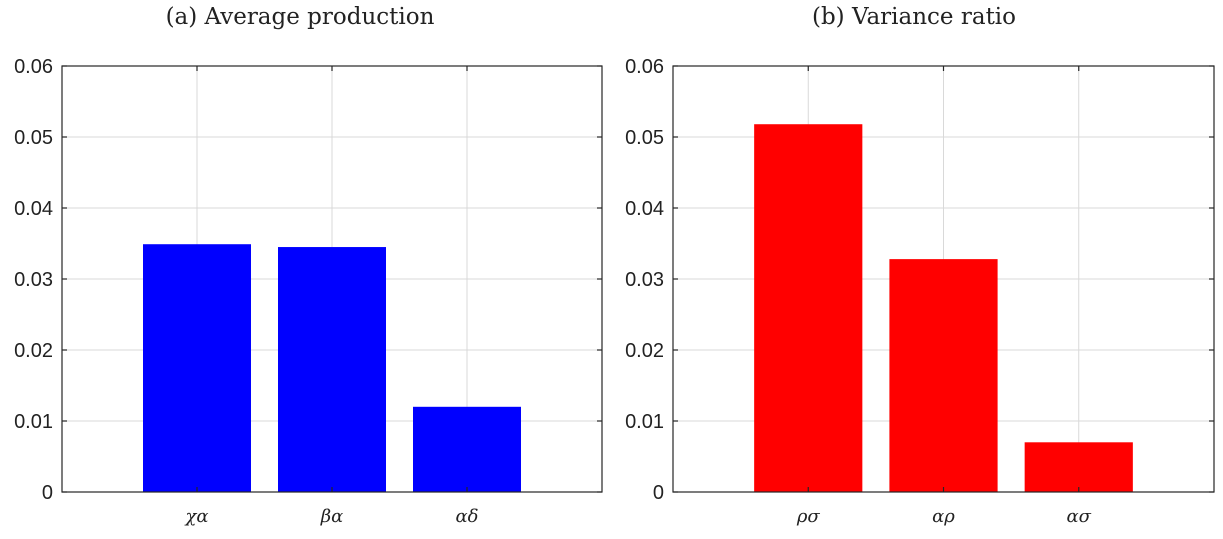 The image size is (1223, 539). What do you see at coordinates (914, 17) in the screenshot?
I see `chart-title: (b) Variance ratio` at bounding box center [914, 17].